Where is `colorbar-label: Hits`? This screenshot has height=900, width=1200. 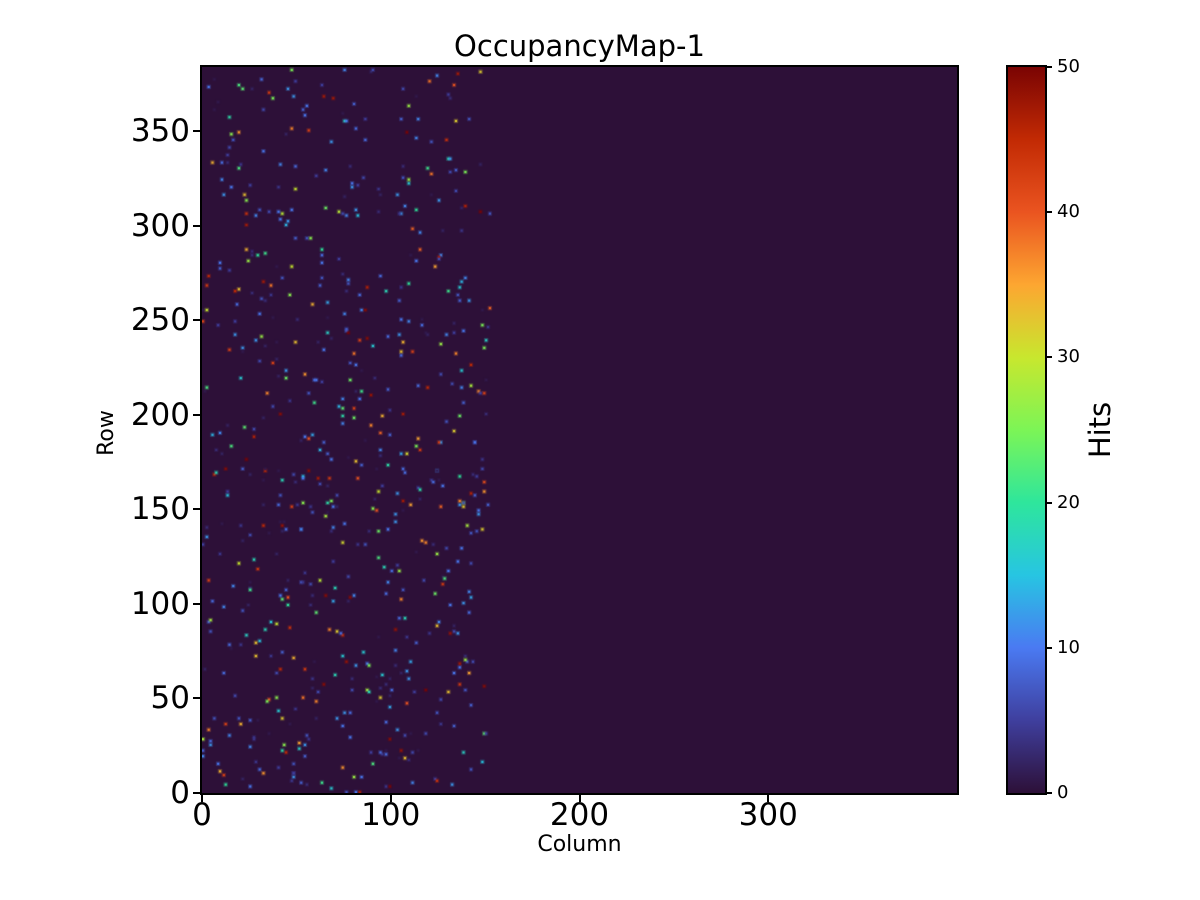
colorbar-label: Hits is located at coordinates (1100, 430).